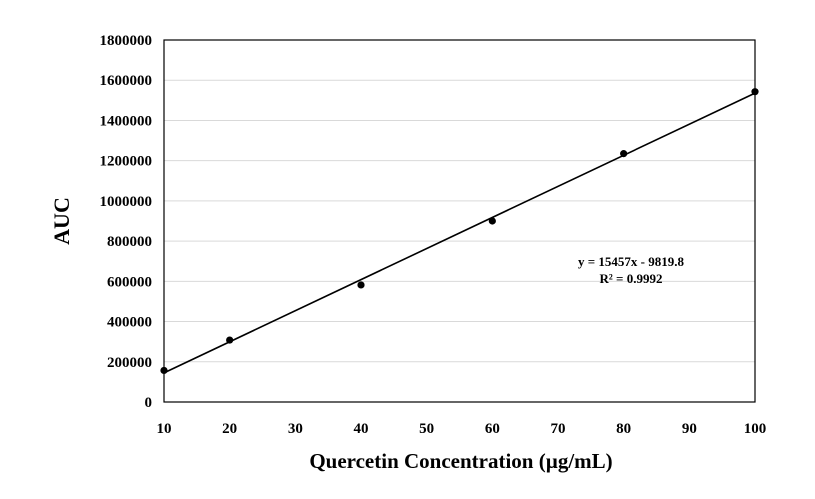  I want to click on x-axis-title: Quercetin Concentration (µg/mL), so click(460, 461).